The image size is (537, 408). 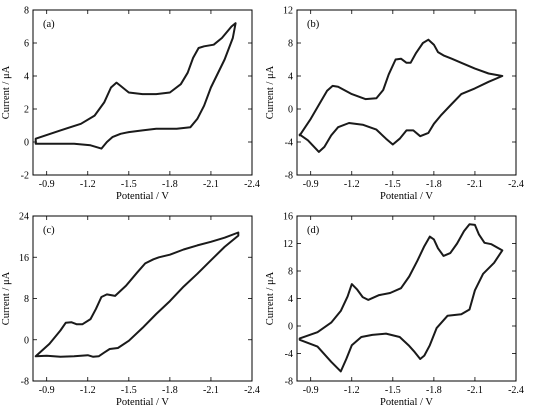 I want to click on panel-label: (c), so click(x=49, y=230).